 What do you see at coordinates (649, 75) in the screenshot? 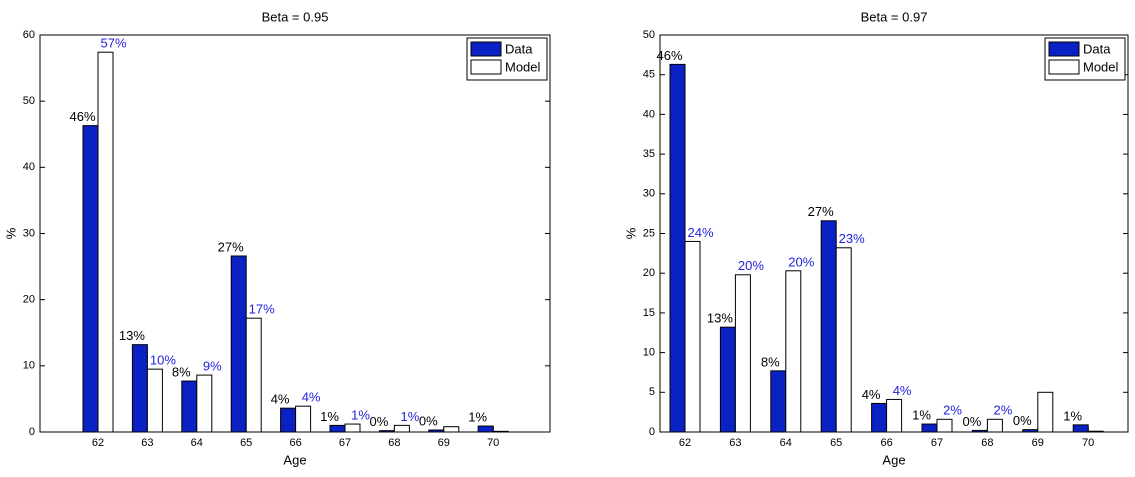
I see `y-tick-label: 45` at bounding box center [649, 75].